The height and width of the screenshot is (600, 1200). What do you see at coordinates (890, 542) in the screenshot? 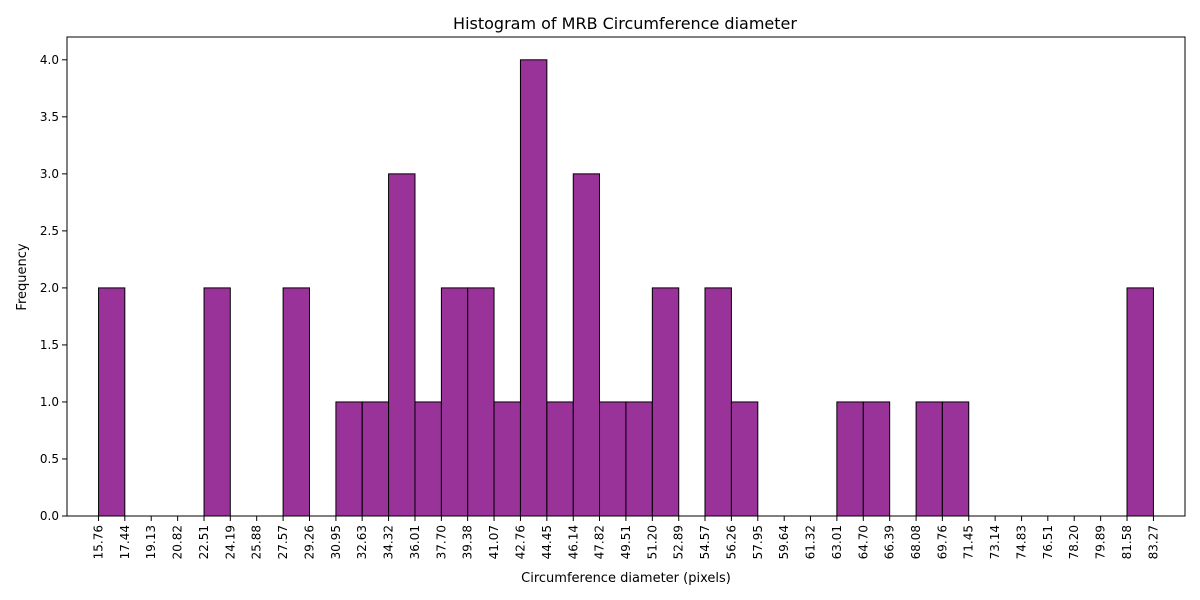
I see `x-tick-label: 66.39` at bounding box center [890, 542].